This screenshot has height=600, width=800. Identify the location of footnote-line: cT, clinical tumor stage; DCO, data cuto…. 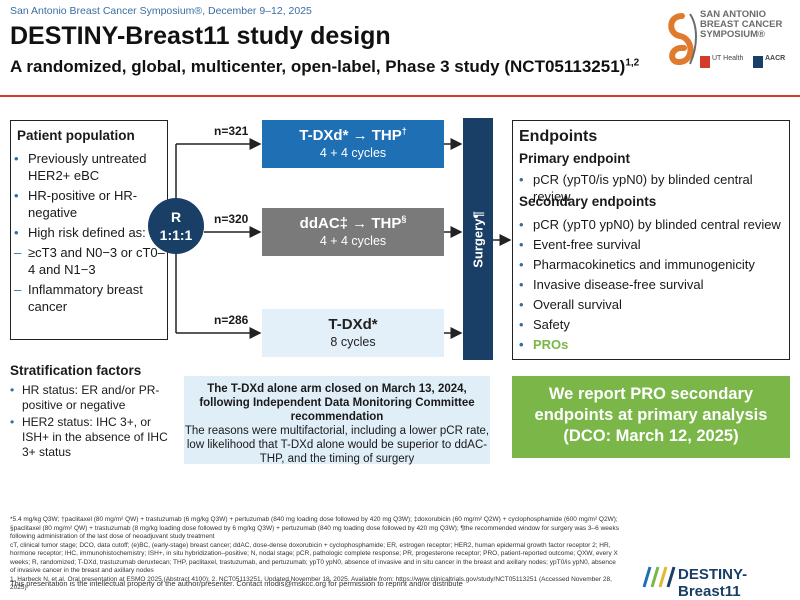
(314, 558).